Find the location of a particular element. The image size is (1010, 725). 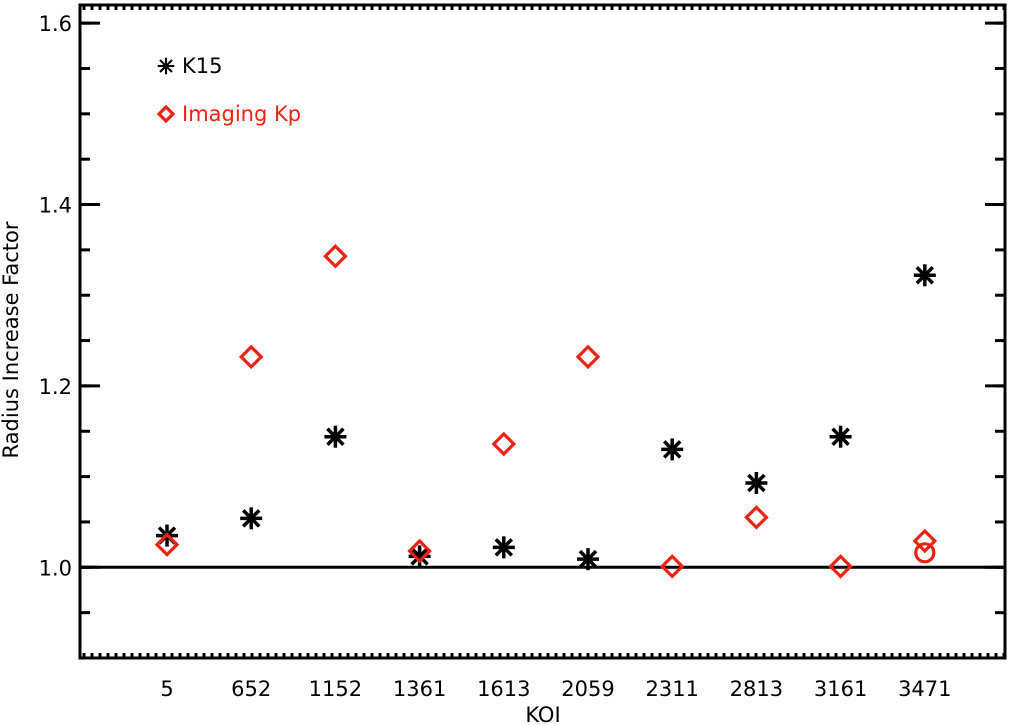

y-tick-label: 1.0 is located at coordinates (55, 568).